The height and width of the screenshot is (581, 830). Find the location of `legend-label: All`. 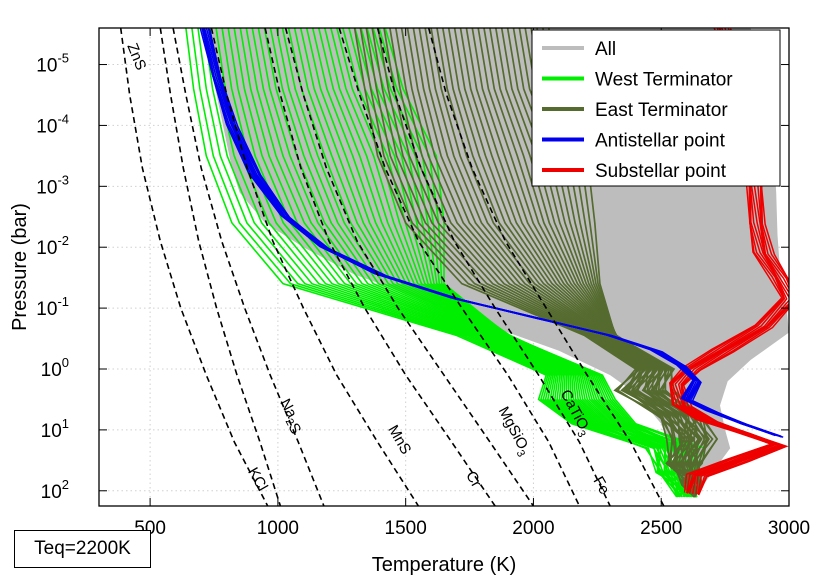

legend-label: All is located at coordinates (605, 49).